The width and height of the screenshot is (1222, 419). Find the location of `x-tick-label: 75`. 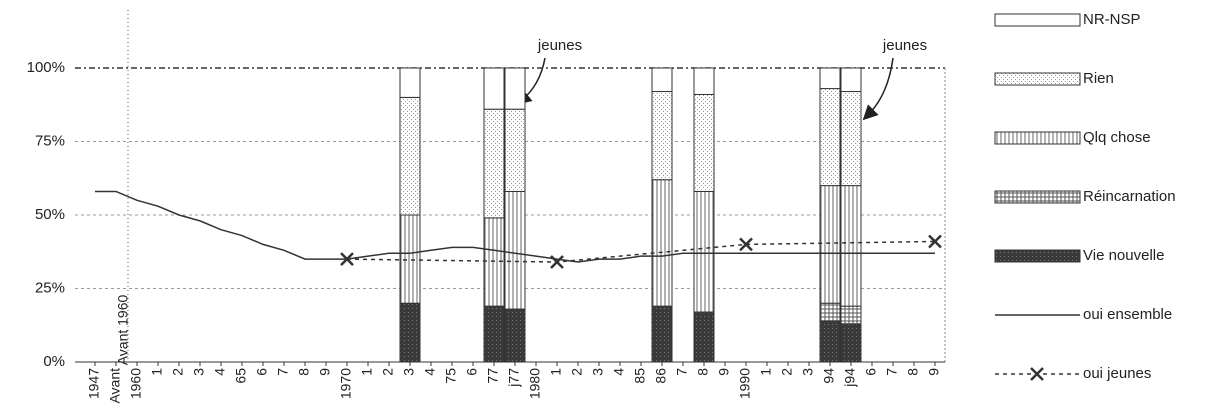

x-tick-label: 75 is located at coordinates (451, 376).